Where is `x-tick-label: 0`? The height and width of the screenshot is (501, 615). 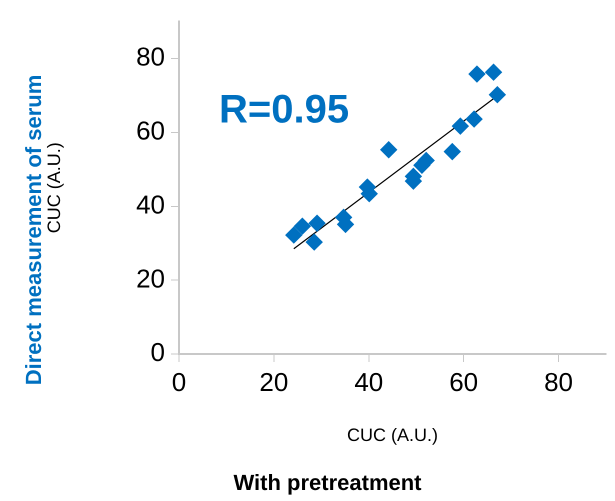 x-tick-label: 0 is located at coordinates (179, 381).